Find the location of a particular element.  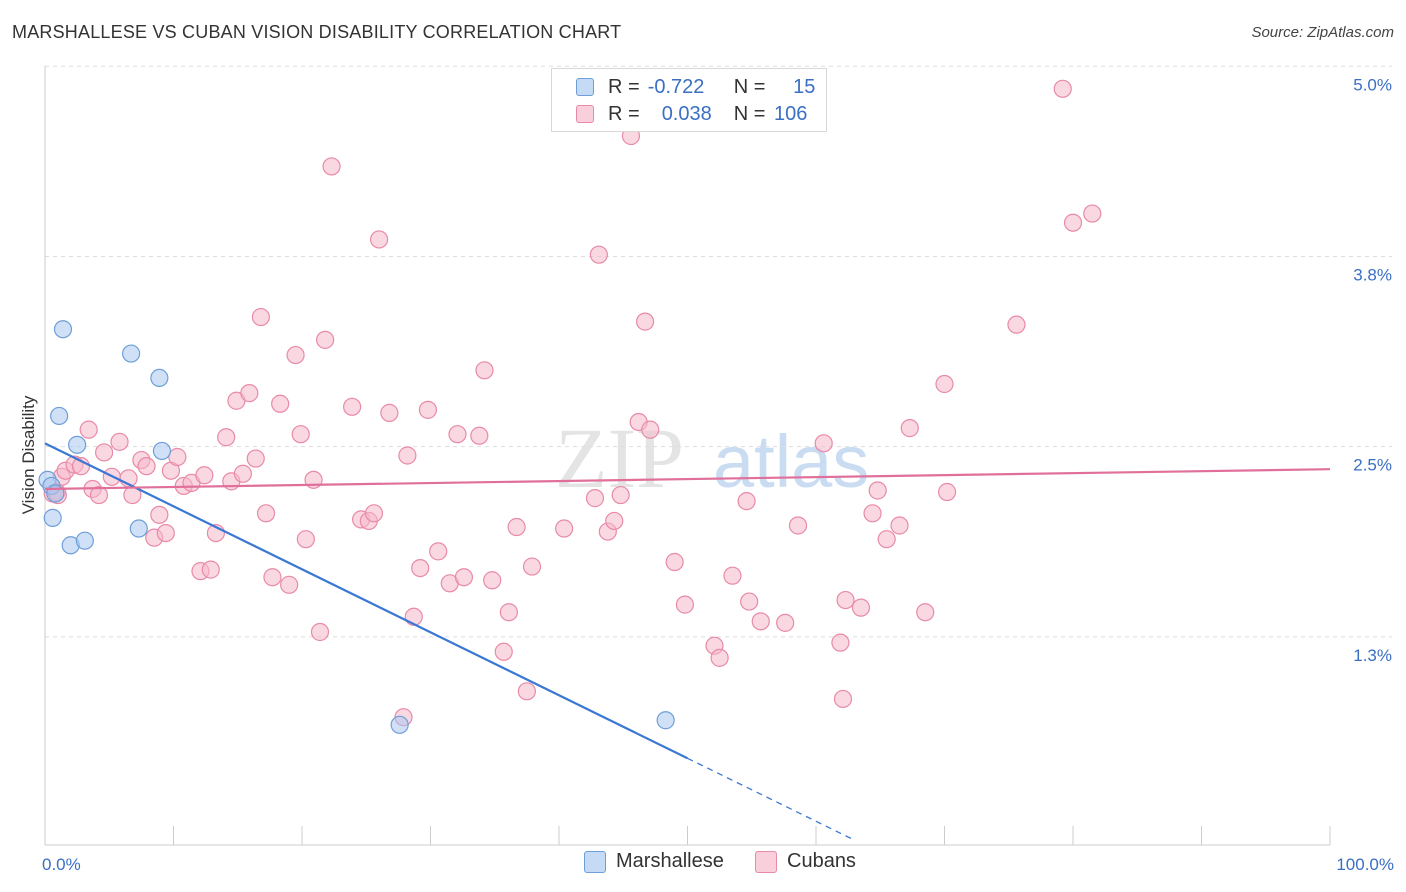

cubans-trend-line is located at coordinates (687, 479).